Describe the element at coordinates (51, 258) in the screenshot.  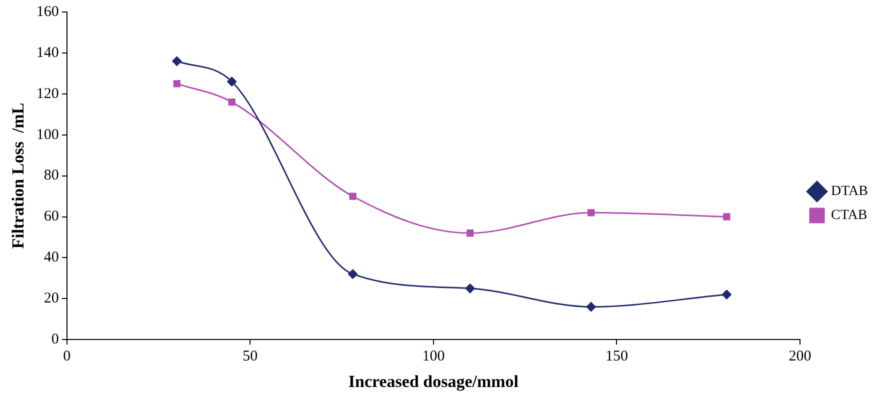
I see `y-tick-label: 40` at that location.